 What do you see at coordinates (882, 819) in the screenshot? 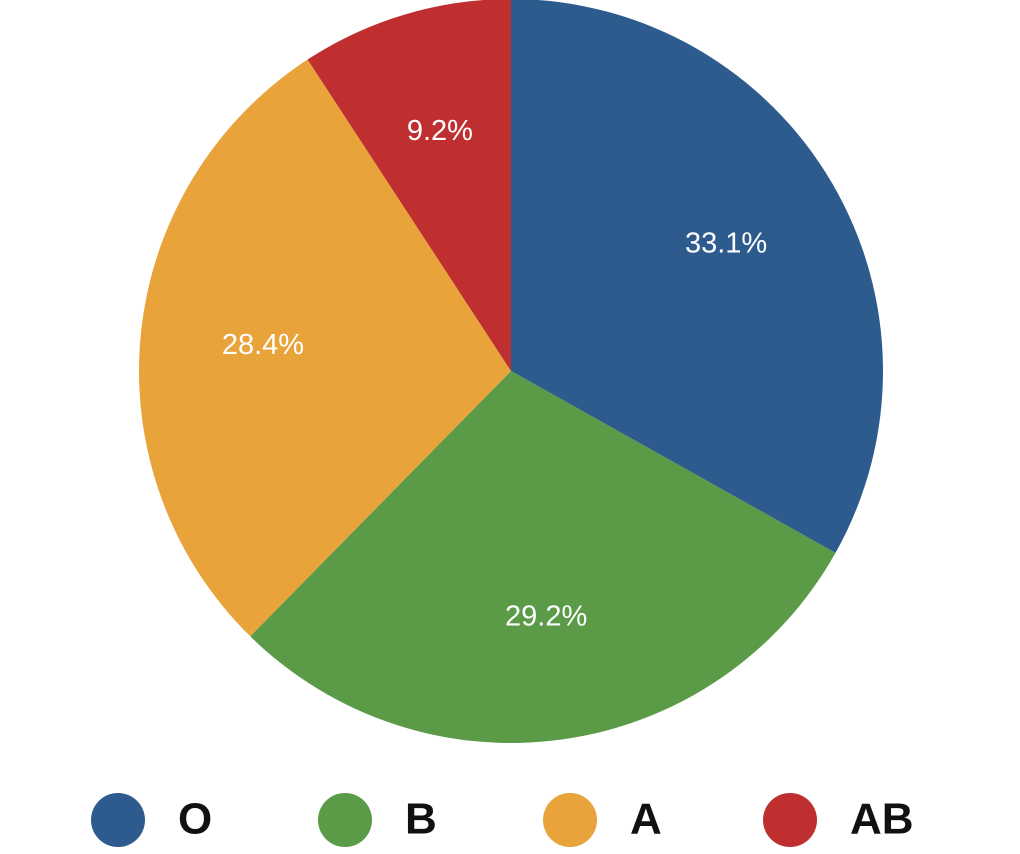
I see `legend-label: AB` at bounding box center [882, 819].